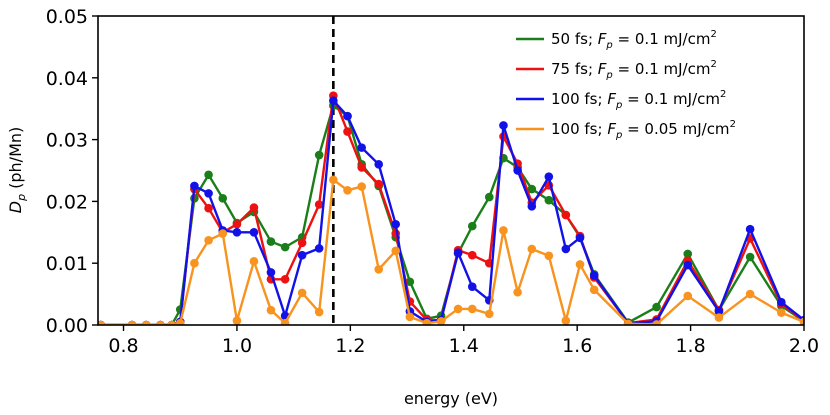  I want to click on y-tick-label: 0.01, so click(67, 264).